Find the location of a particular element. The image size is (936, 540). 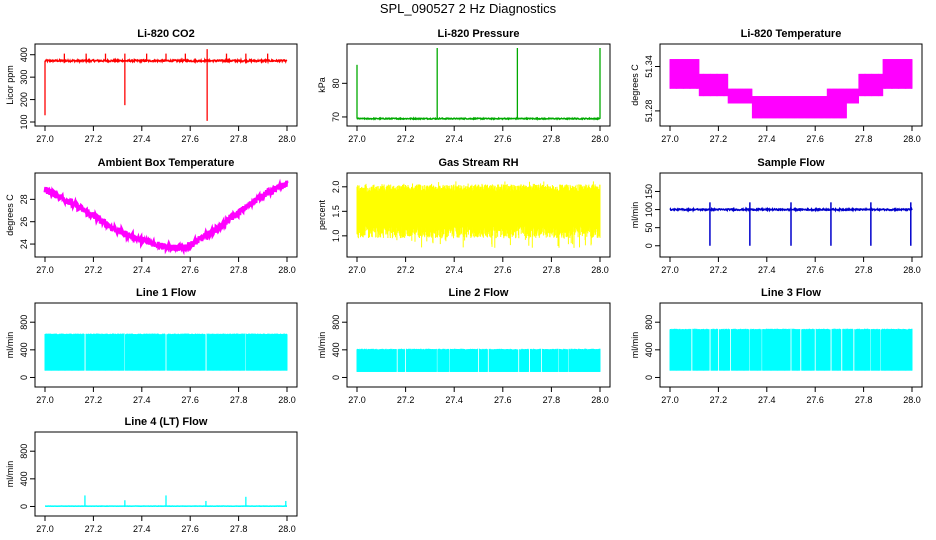

data-line is located at coordinates (478, 118).